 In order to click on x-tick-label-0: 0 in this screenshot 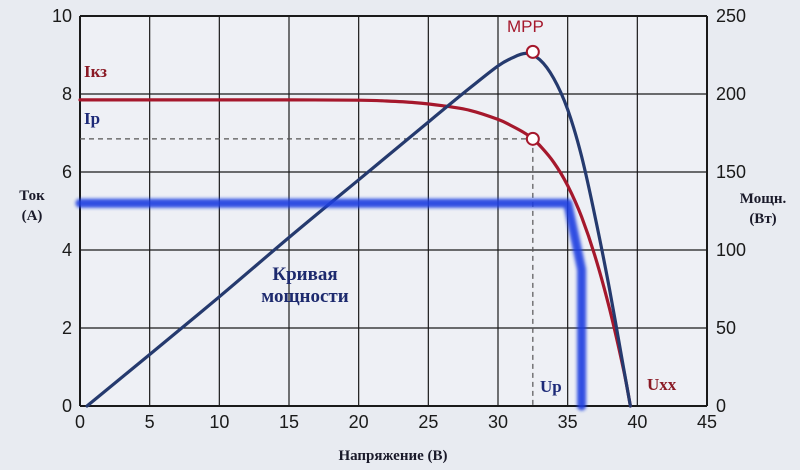, I will do `click(80, 422)`.